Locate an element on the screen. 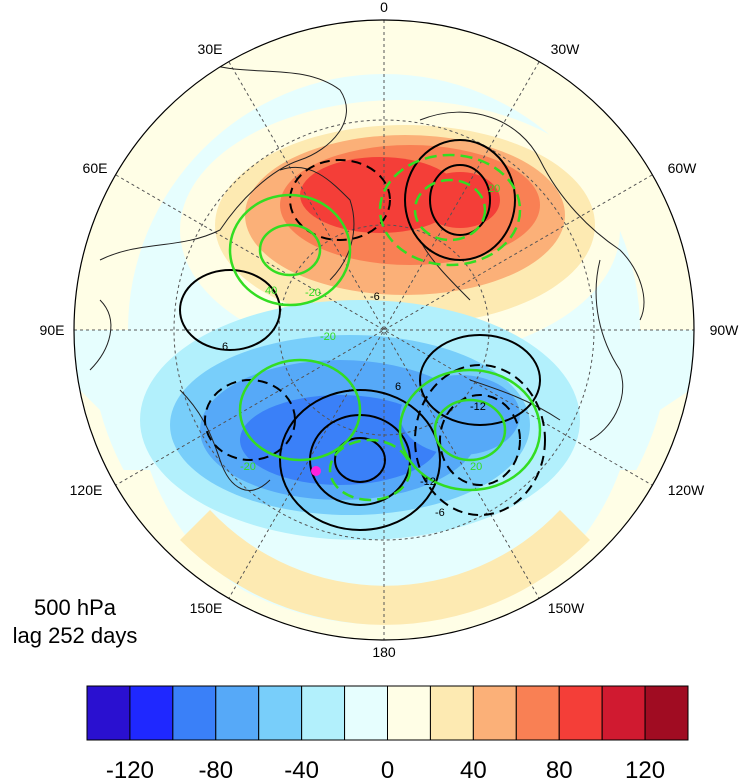  lon-label-30e: 30E is located at coordinates (210, 49).